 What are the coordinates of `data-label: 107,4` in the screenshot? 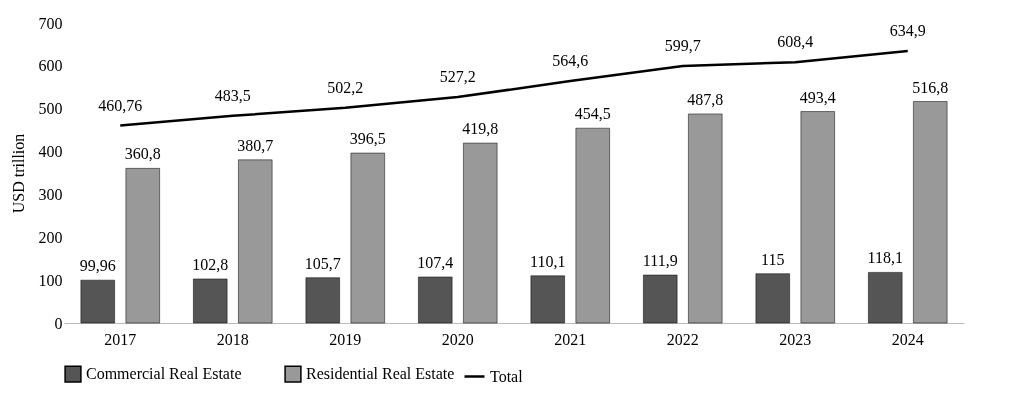 It's located at (435, 262).